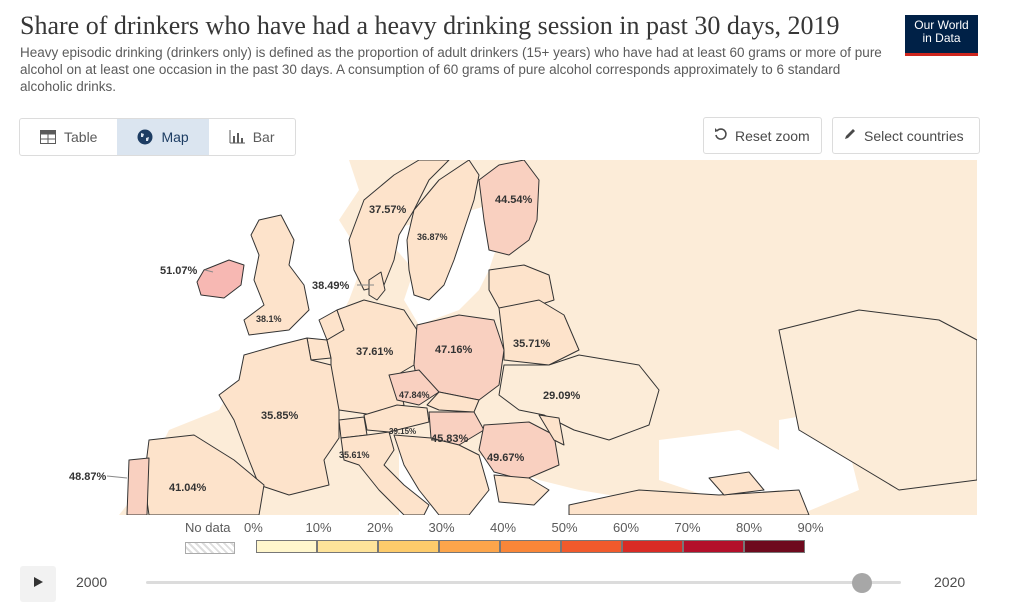 The image size is (1024, 602). I want to click on label-norway: 37.57%, so click(388, 210).